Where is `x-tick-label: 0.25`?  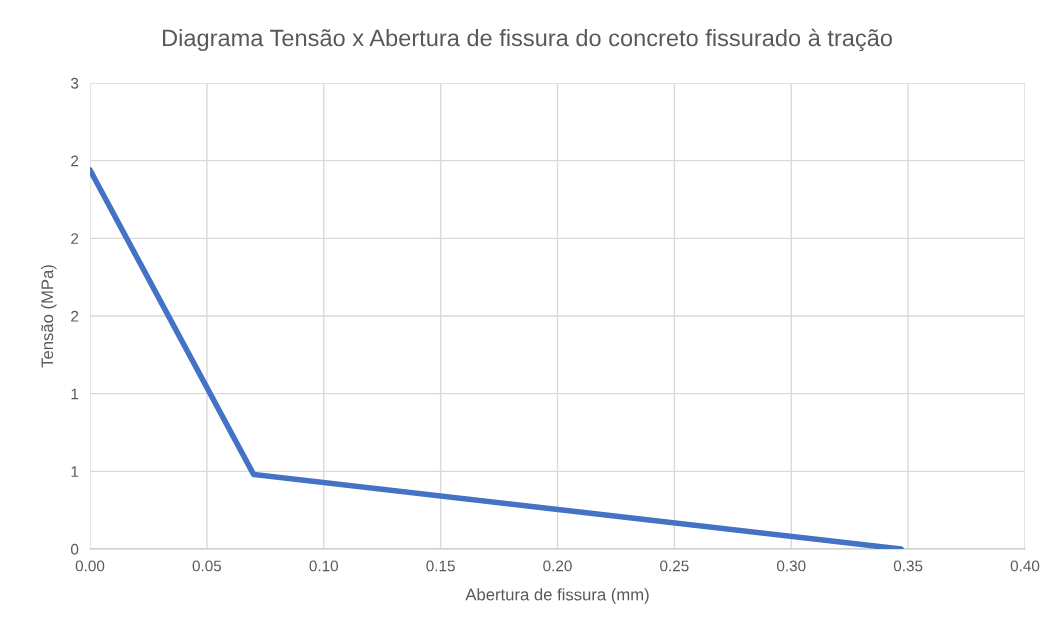
x-tick-label: 0.25 is located at coordinates (674, 566).